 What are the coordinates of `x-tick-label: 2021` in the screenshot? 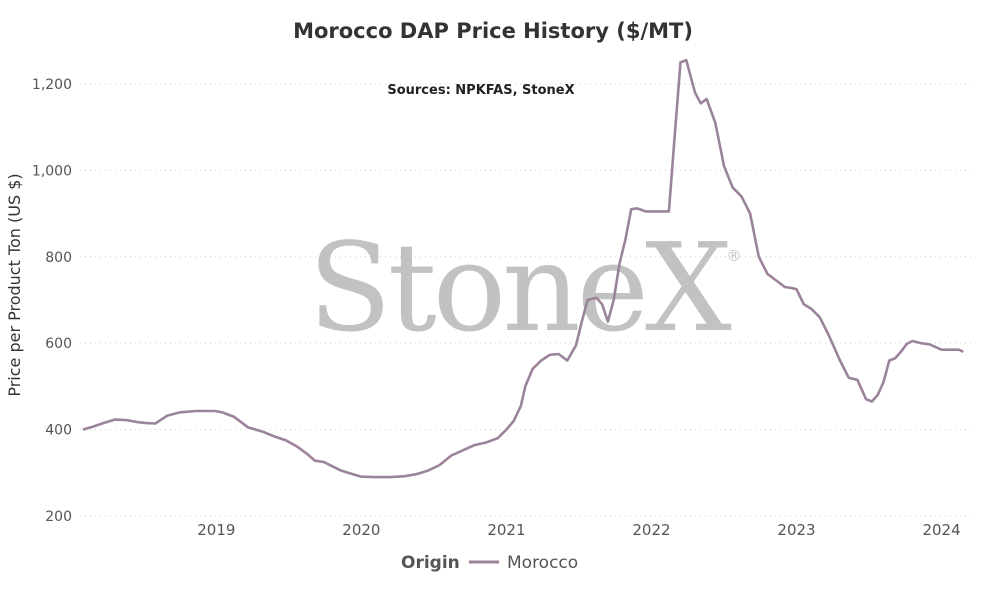 It's located at (506, 530).